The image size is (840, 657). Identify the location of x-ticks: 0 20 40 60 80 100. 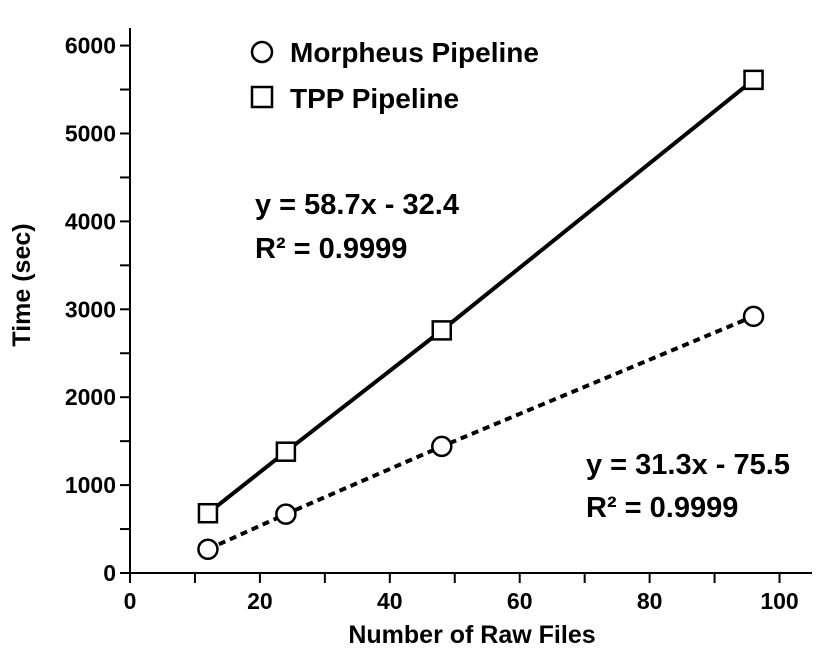
(461, 593).